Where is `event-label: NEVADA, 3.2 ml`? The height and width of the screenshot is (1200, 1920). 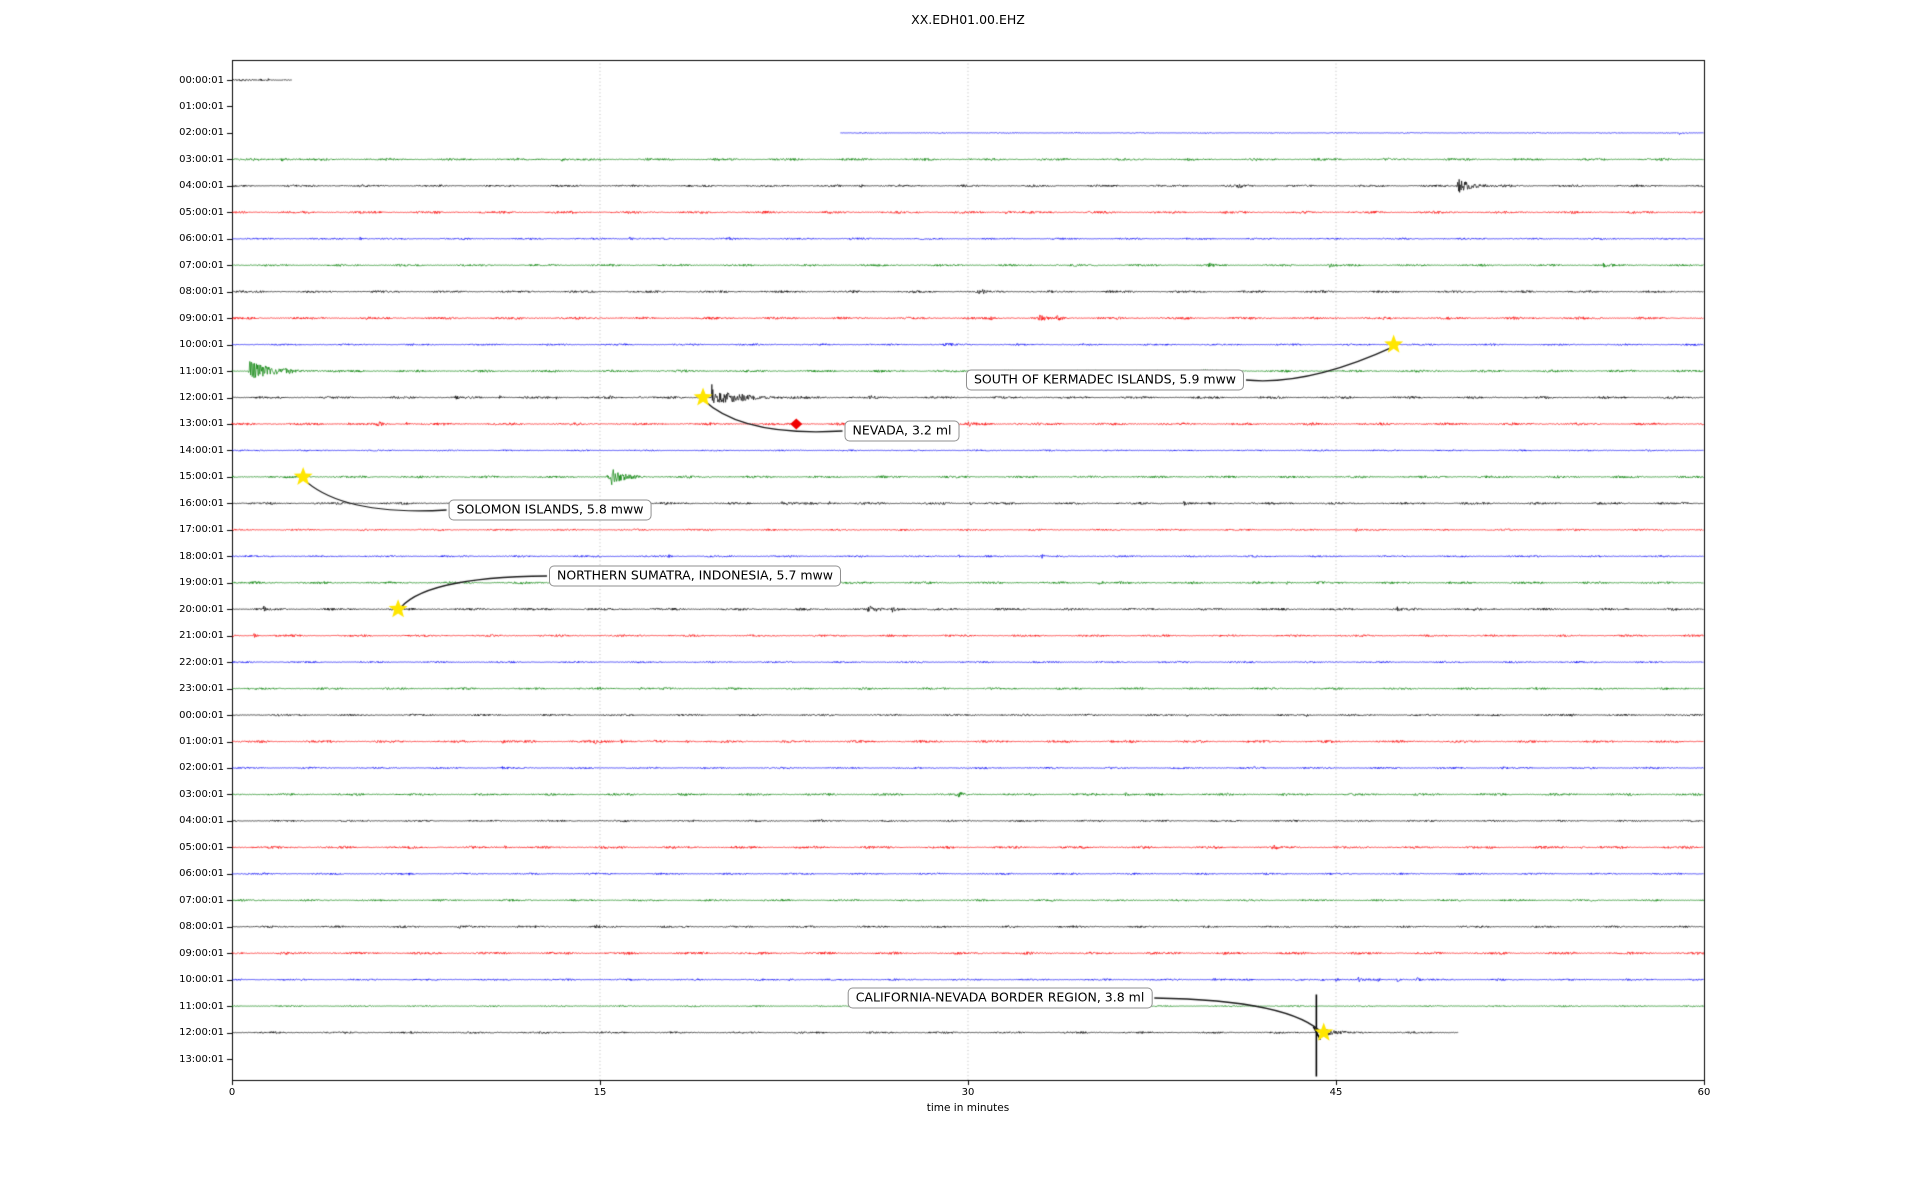
event-label: NEVADA, 3.2 ml is located at coordinates (902, 431).